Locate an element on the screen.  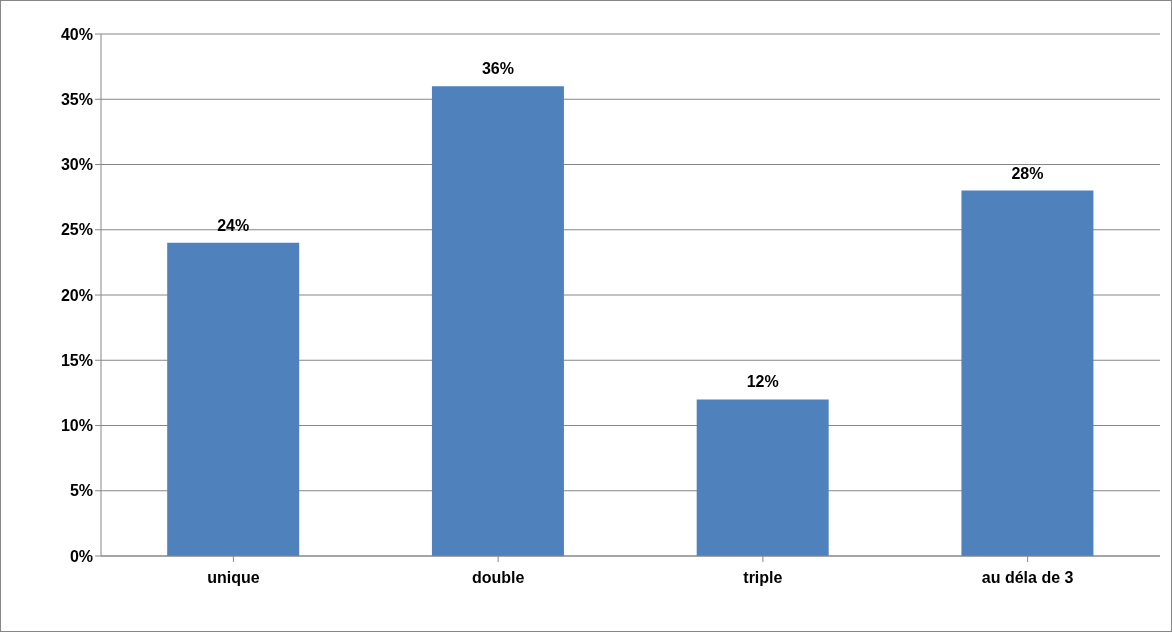
x-tick-label: triple is located at coordinates (763, 578).